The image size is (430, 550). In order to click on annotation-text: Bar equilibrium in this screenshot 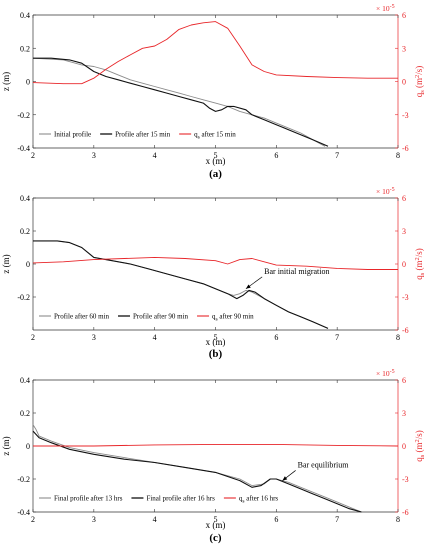, I will do `click(324, 464)`.